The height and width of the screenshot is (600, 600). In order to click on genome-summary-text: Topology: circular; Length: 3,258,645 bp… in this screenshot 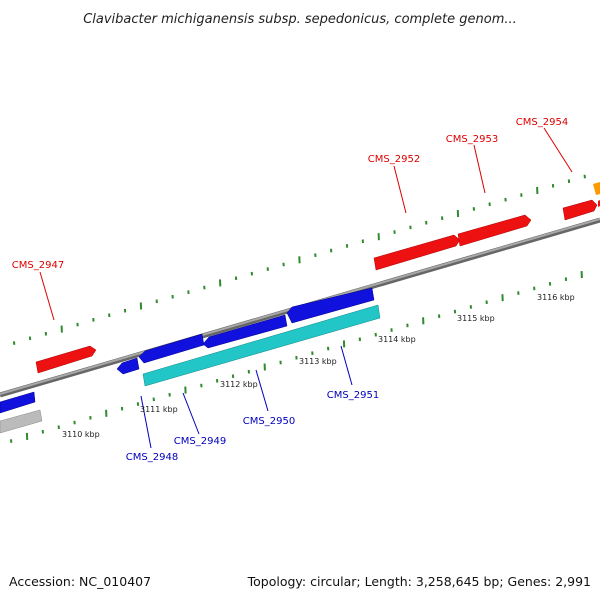, I will do `click(419, 581)`.